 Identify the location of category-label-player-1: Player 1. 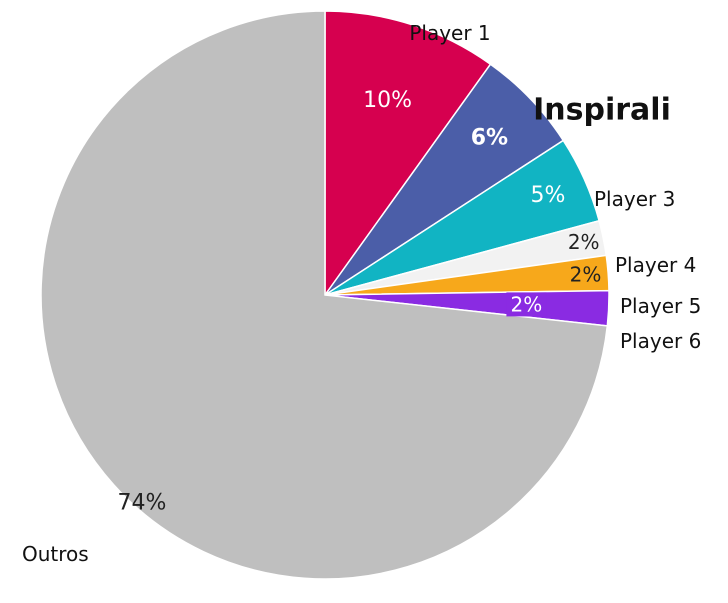
(449, 33).